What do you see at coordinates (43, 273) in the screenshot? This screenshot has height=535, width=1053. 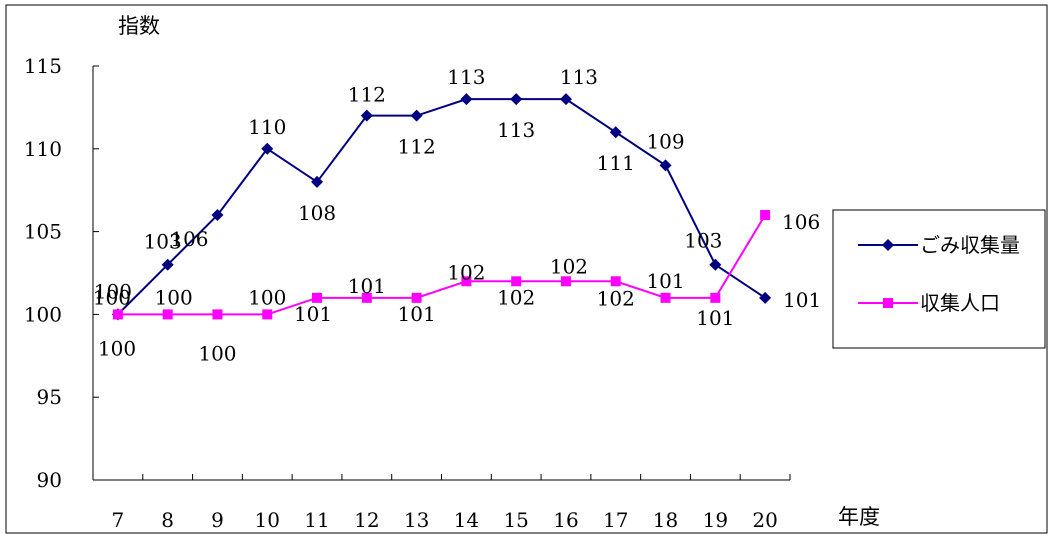 I see `y-tick-labels: 115 110 105 100 95 90` at bounding box center [43, 273].